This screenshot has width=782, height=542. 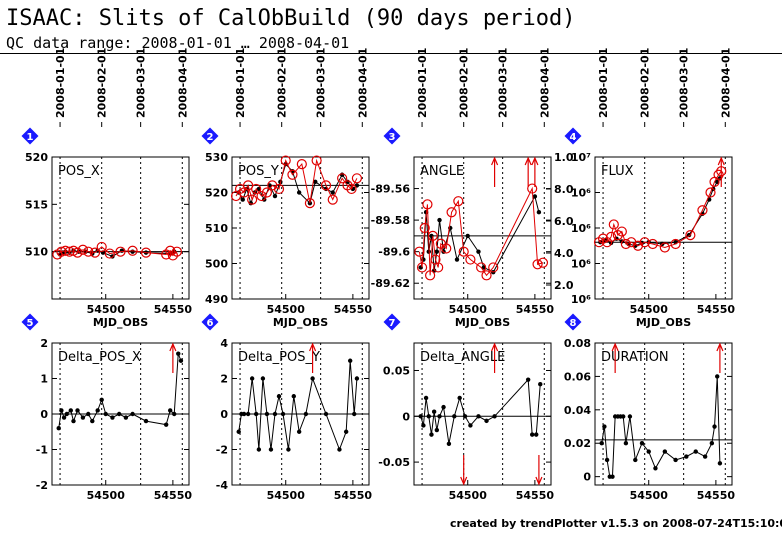 What do you see at coordinates (468, 495) in the screenshot?
I see `x-tick-label: 54500` at bounding box center [468, 495].